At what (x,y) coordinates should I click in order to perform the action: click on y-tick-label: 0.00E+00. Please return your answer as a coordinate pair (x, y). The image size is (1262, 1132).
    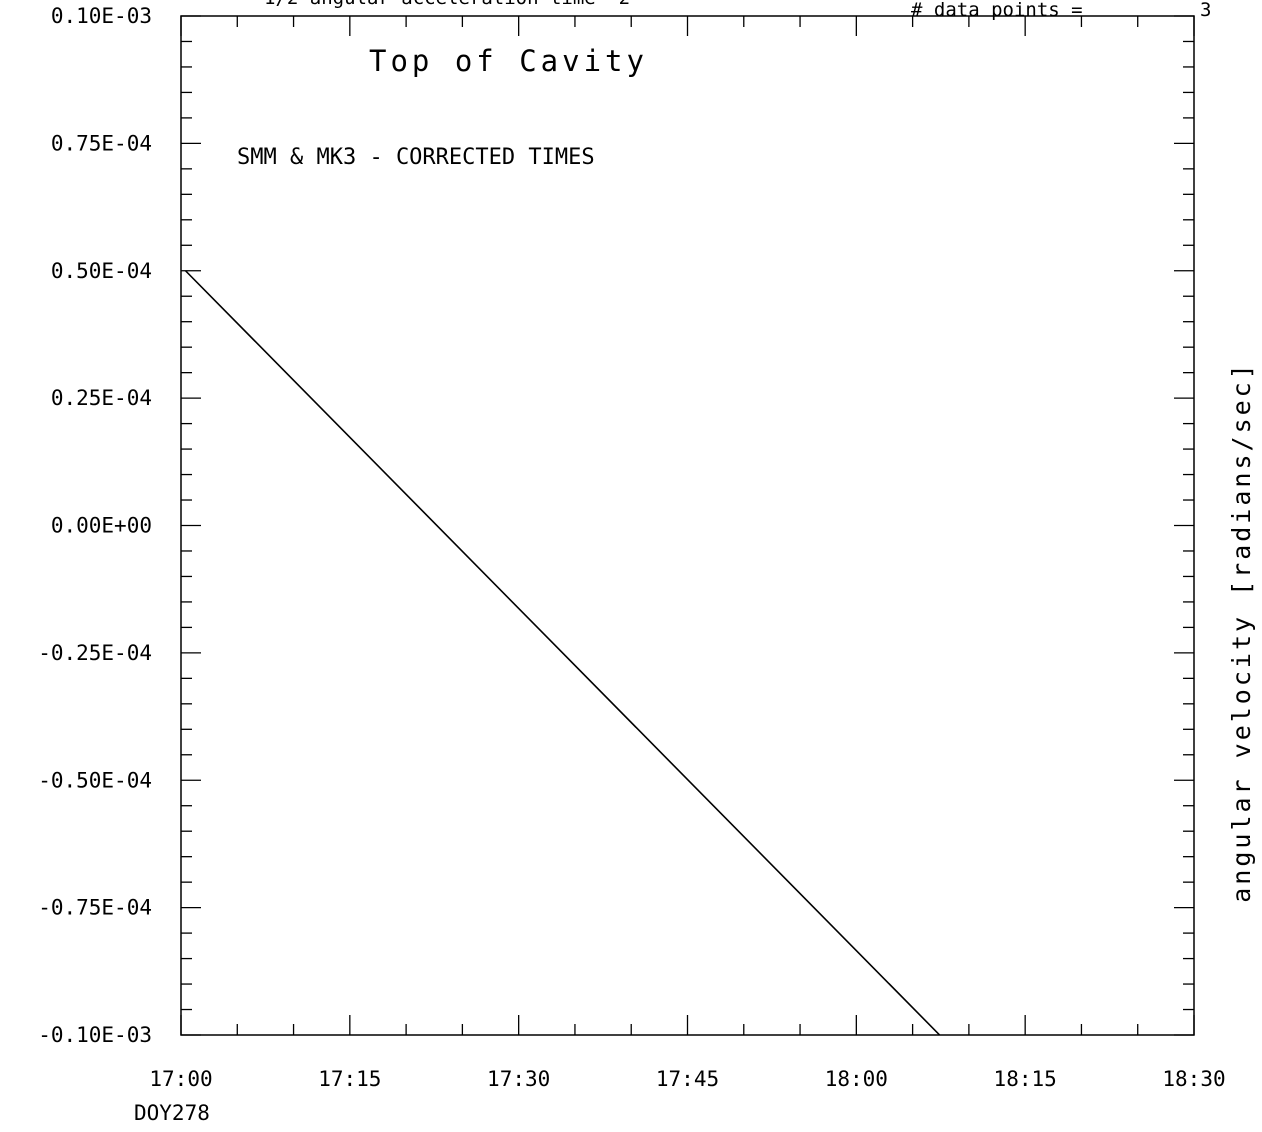
    Looking at the image, I should click on (101, 526).